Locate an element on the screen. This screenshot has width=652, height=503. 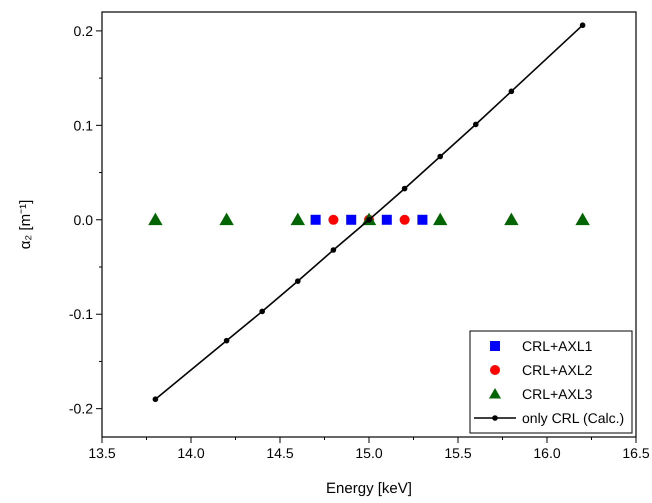
y-tick-label: -0.2 is located at coordinates (81, 408).